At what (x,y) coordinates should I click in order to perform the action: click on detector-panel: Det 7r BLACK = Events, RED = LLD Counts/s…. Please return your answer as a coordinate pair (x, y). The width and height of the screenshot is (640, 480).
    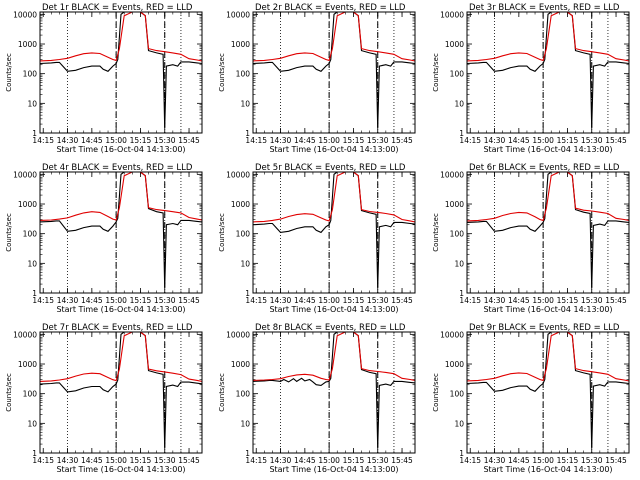
    Looking at the image, I should click on (104, 398).